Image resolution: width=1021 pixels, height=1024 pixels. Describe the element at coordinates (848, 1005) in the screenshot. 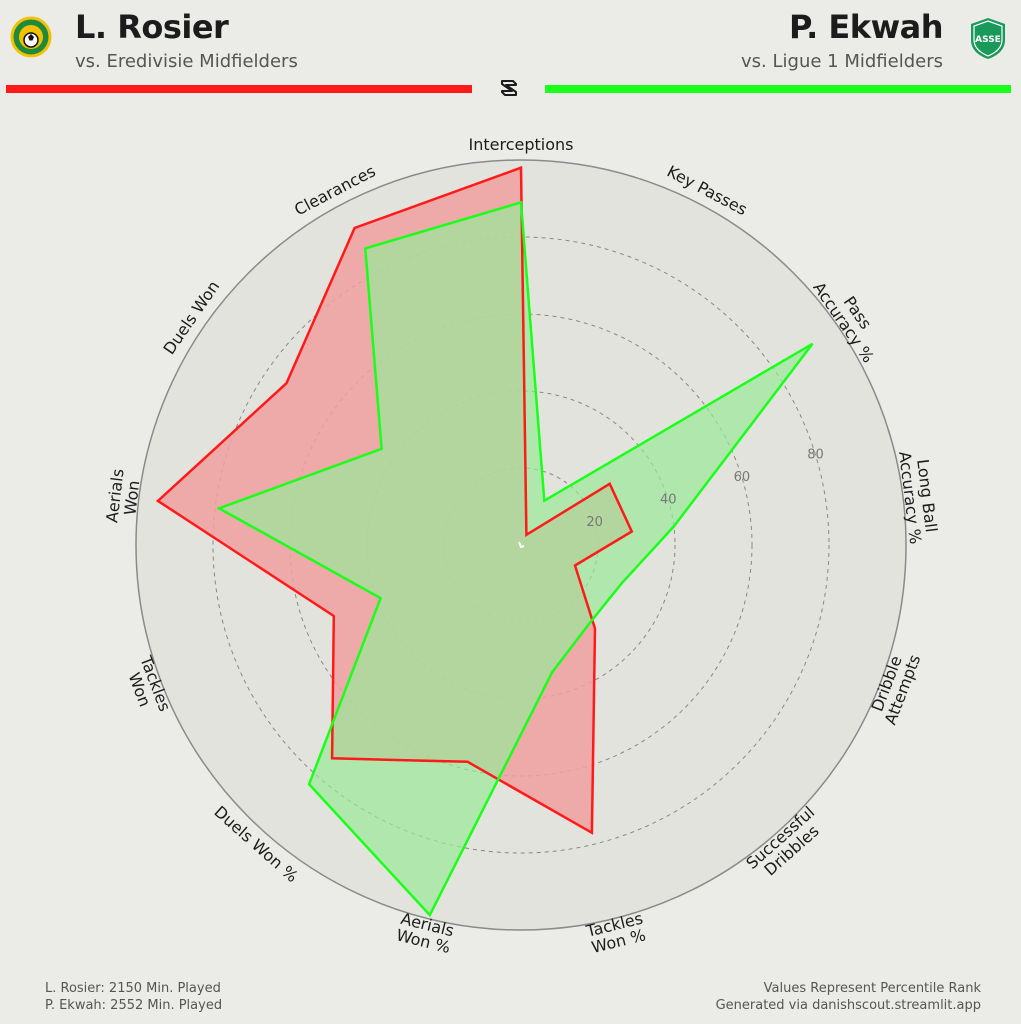

I see `source-note: Generated via danishscout.streamlit.app` at that location.